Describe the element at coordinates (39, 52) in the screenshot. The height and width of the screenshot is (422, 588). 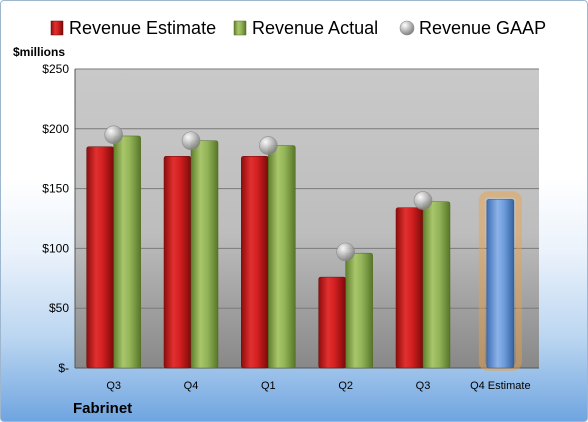
I see `y-unit-label: $millions` at that location.